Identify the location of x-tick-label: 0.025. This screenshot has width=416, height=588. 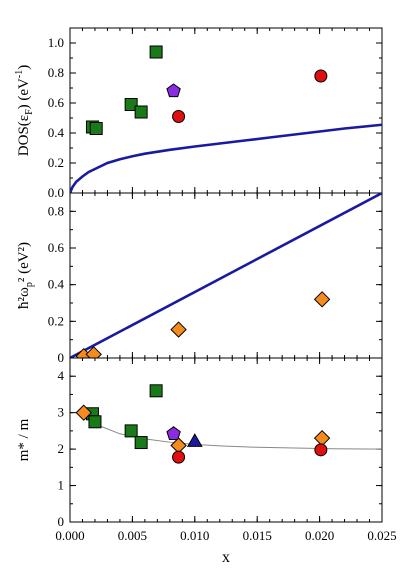
(381, 535).